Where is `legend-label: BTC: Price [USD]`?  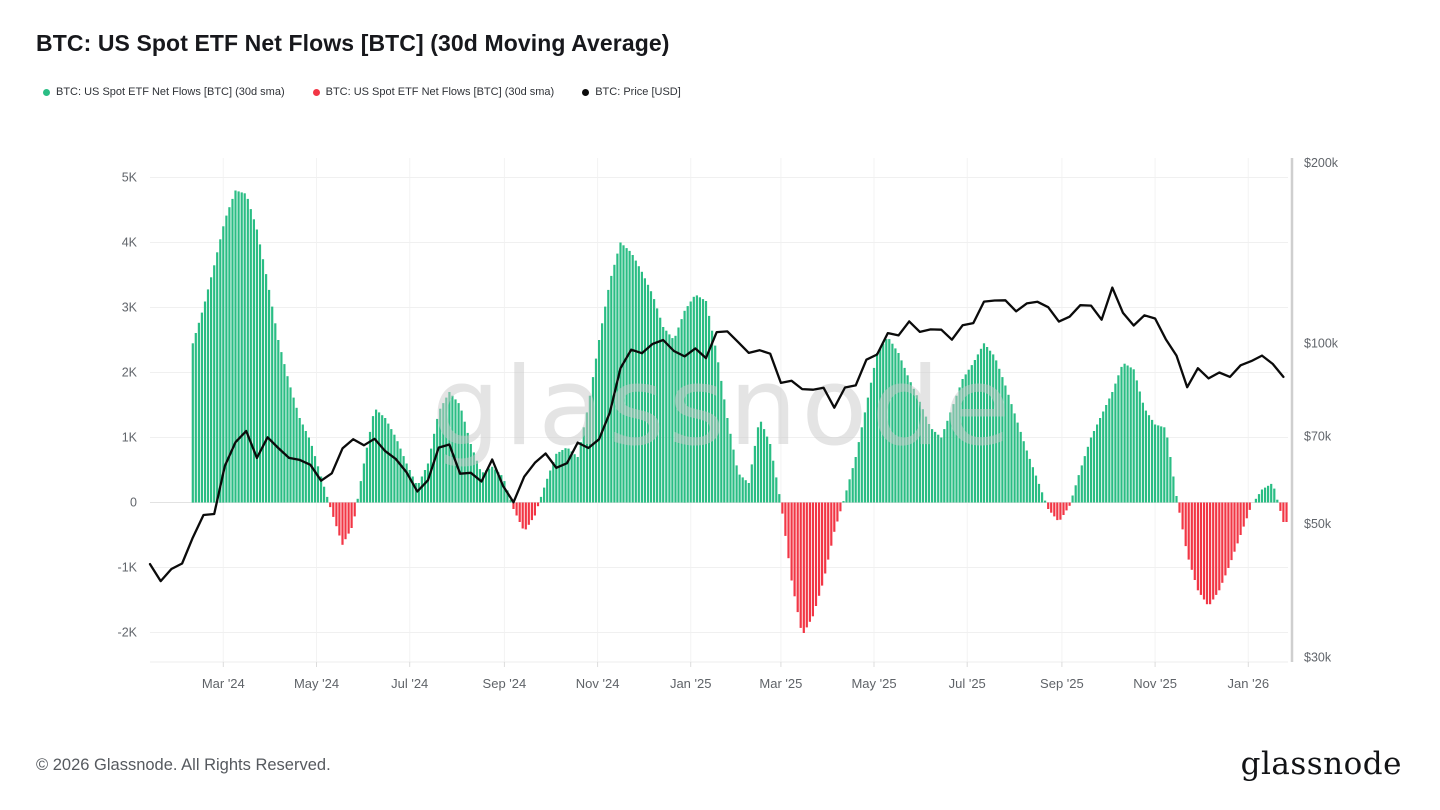
legend-label: BTC: Price [USD] is located at coordinates (638, 92).